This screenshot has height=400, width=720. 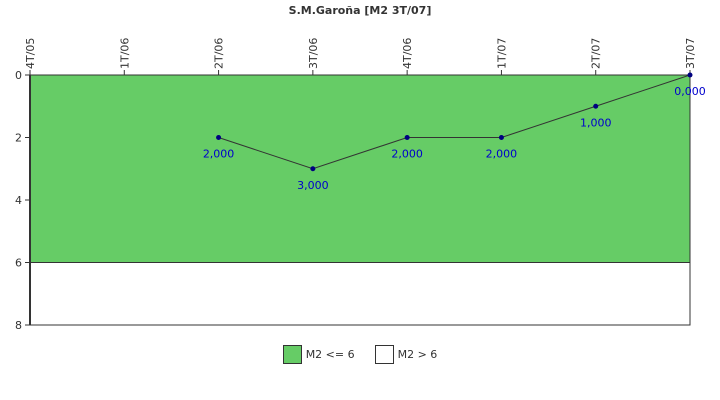 I want to click on x-tick-label: 3T/06, so click(x=313, y=53).